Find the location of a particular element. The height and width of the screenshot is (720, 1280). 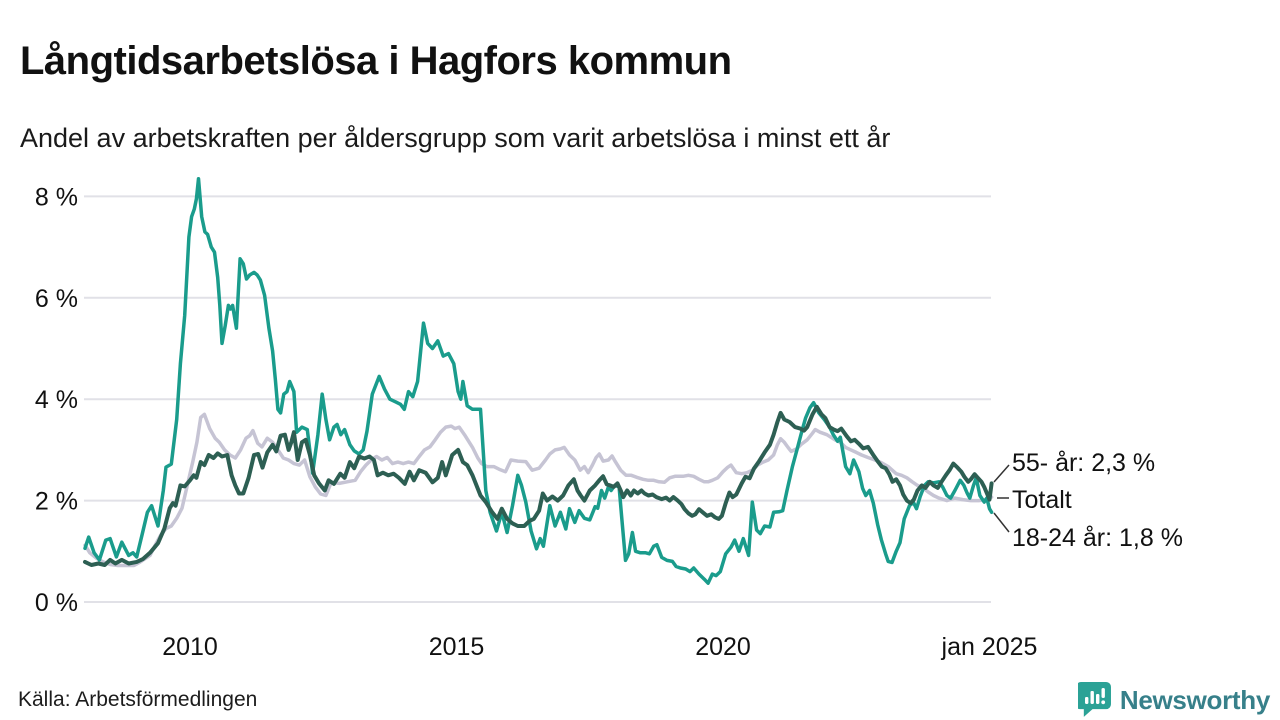

series-end-label-18-24: 18-24 år: 1,8 % is located at coordinates (1097, 538).